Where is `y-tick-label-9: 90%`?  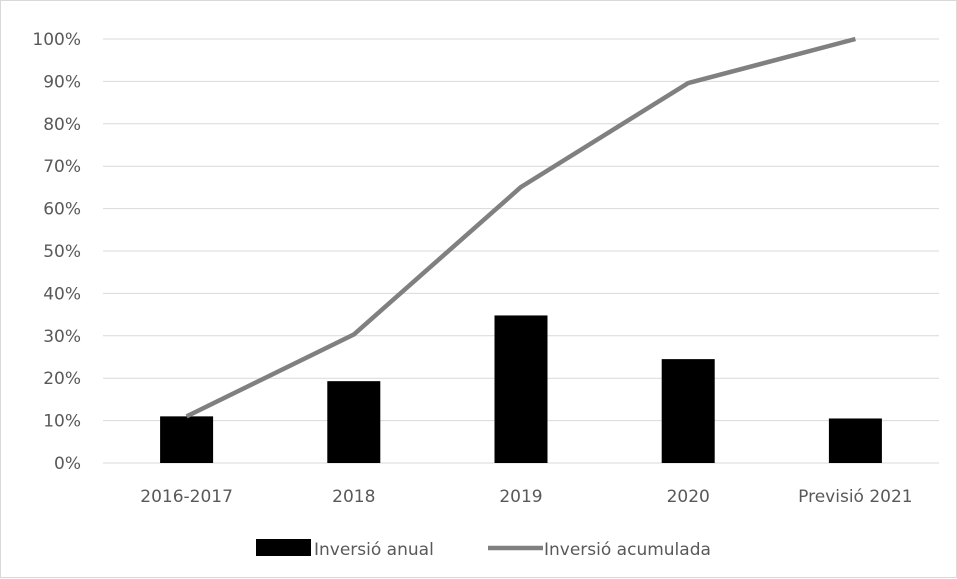 y-tick-label-9: 90% is located at coordinates (62, 82).